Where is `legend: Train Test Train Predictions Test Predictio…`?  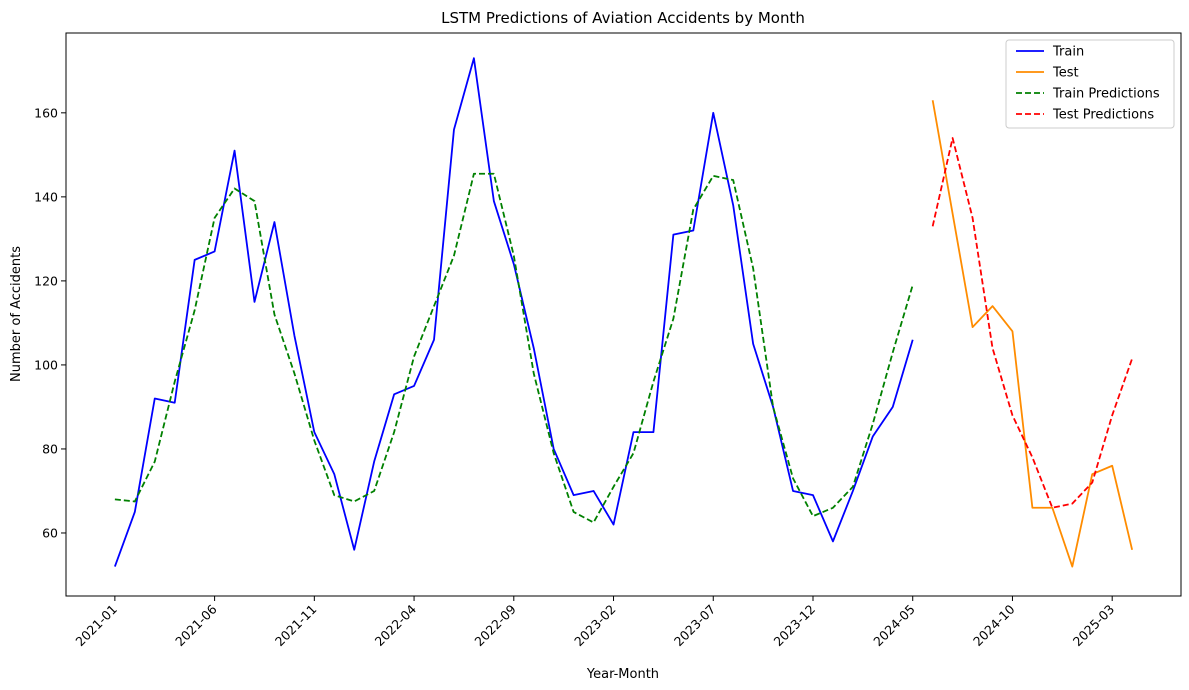
legend: Train Test Train Predictions Test Predictio… is located at coordinates (1090, 84).